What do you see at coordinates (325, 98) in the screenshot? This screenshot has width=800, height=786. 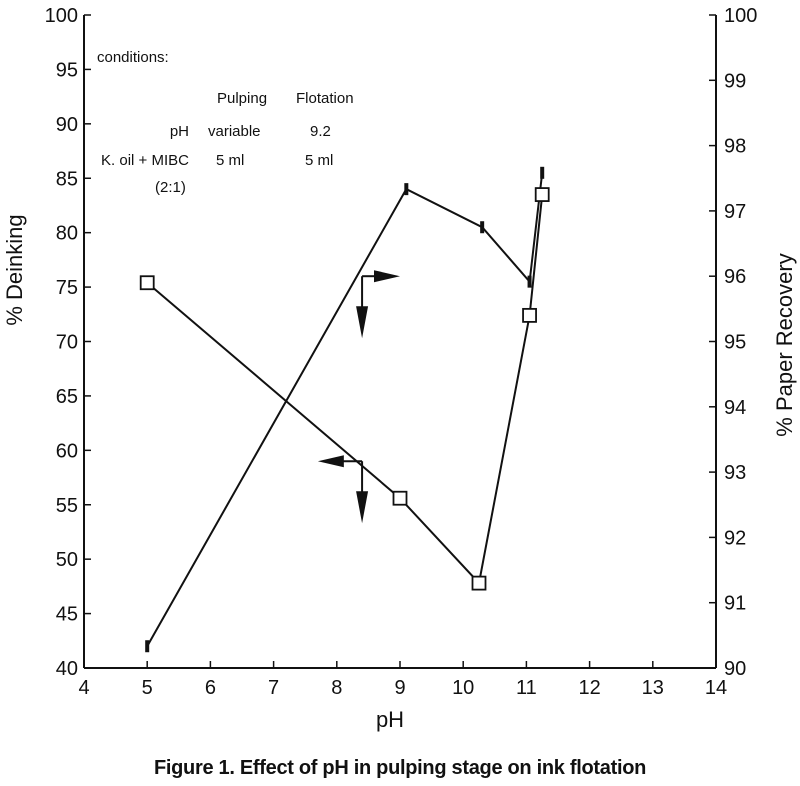 I see `conditions-col-flotation: Flotation` at bounding box center [325, 98].